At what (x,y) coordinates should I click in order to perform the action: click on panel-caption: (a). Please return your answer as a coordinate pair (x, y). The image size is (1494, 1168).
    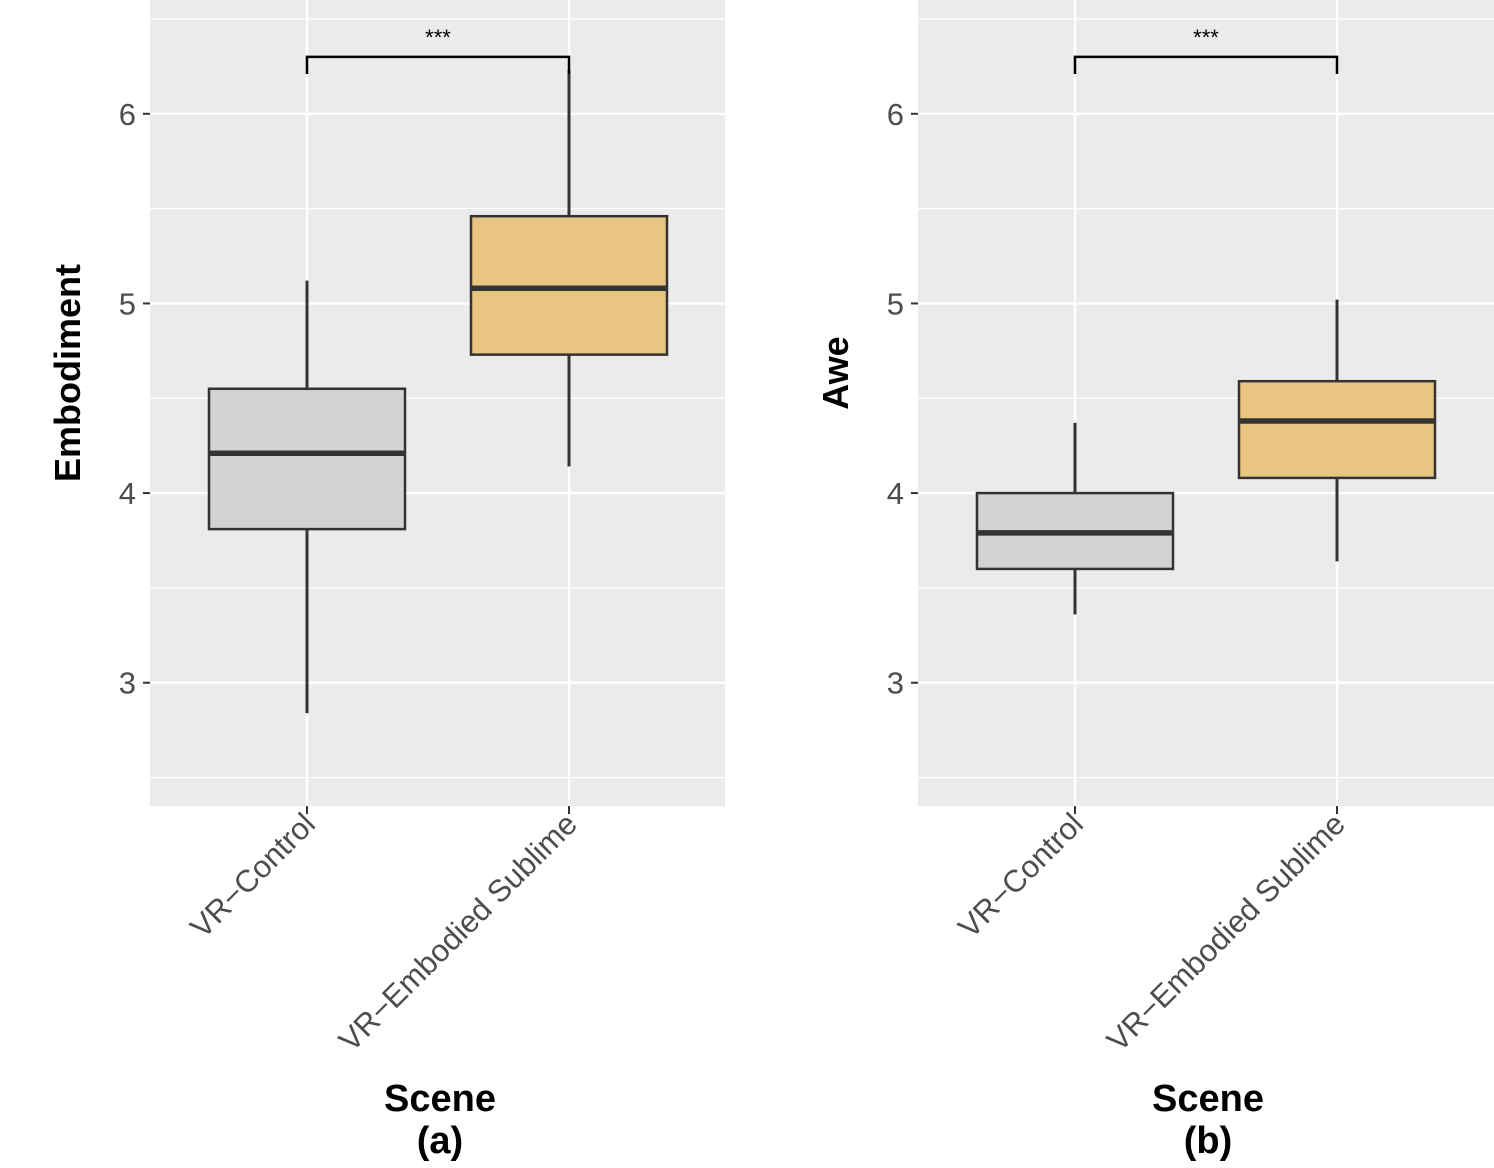
    Looking at the image, I should click on (440, 1141).